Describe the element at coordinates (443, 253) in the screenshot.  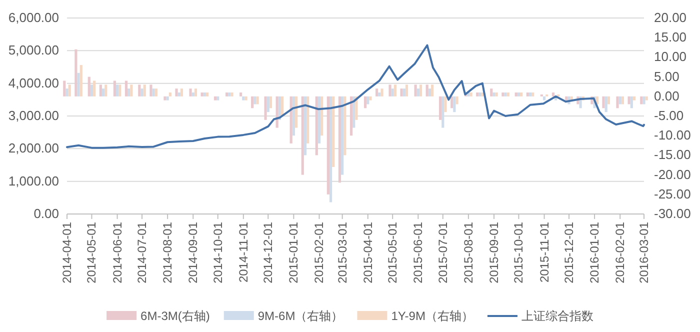
I see `x-tick-label: 2015-07-01` at that location.